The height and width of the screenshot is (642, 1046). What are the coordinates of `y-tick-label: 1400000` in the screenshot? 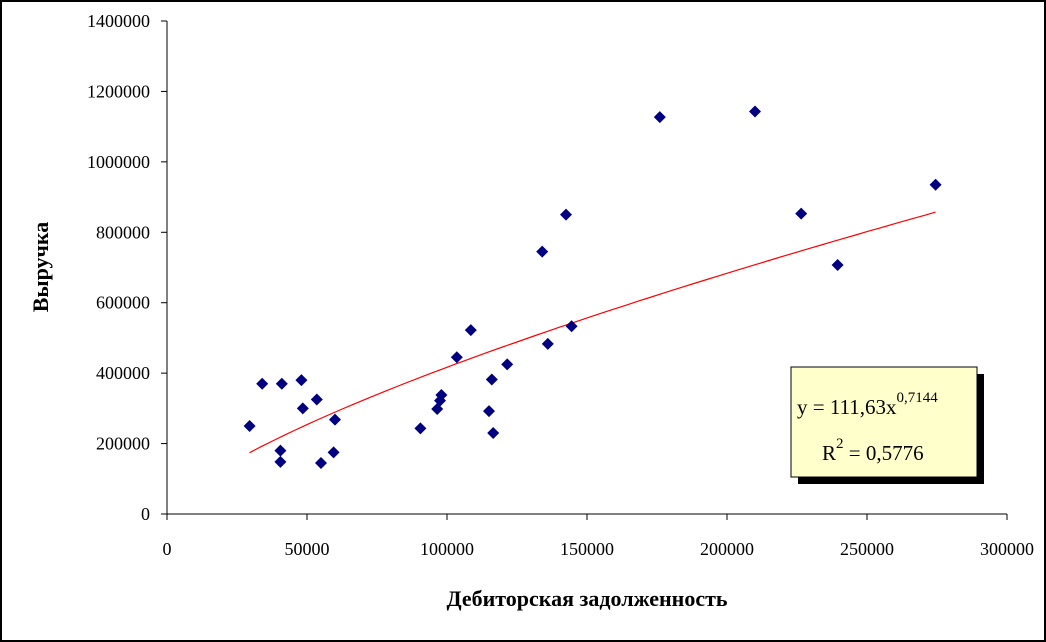 It's located at (118, 21).